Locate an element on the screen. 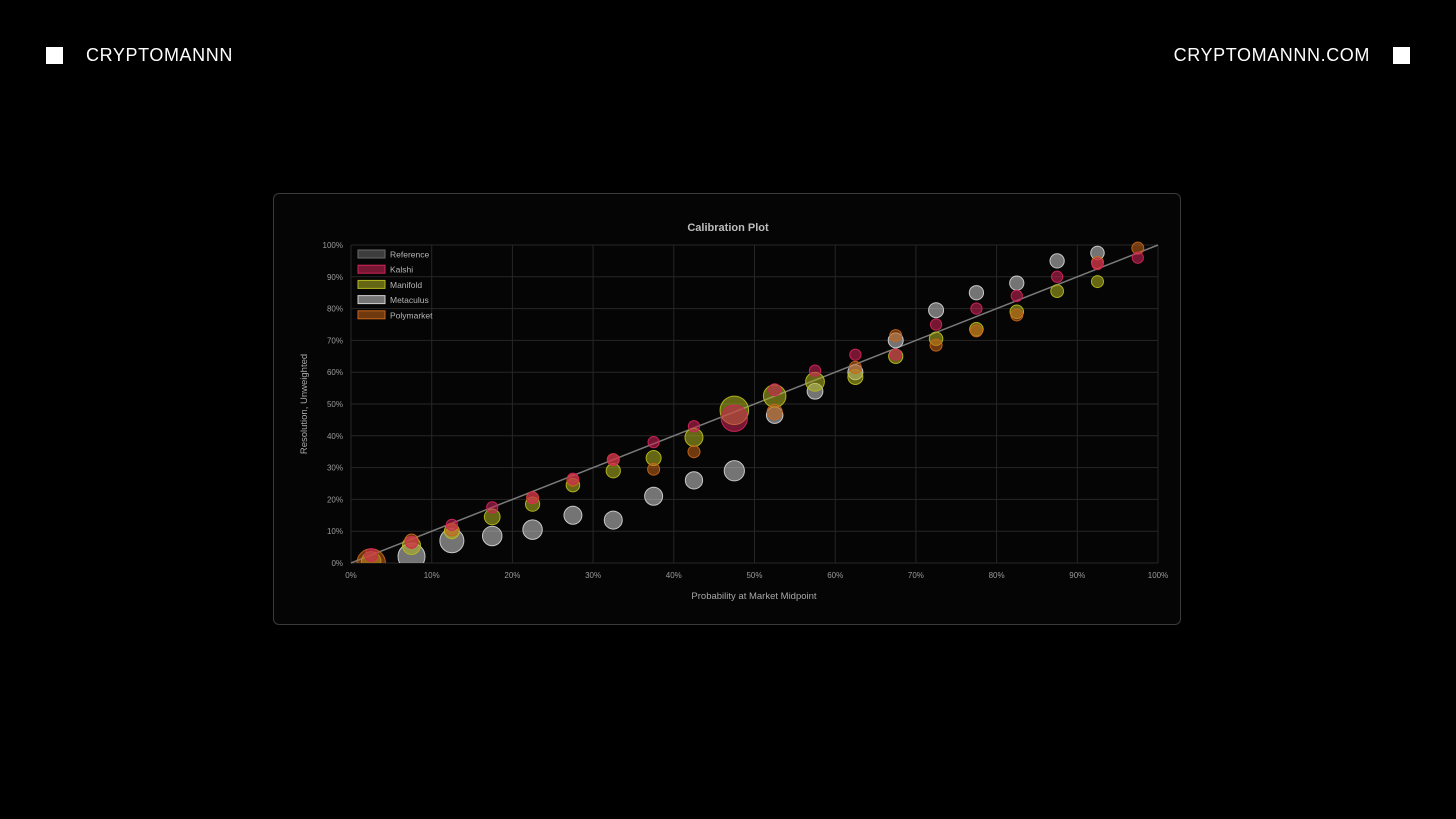 The image size is (1456, 819). brand-url-link: CRYPTOMANNN.COM is located at coordinates (1271, 55).